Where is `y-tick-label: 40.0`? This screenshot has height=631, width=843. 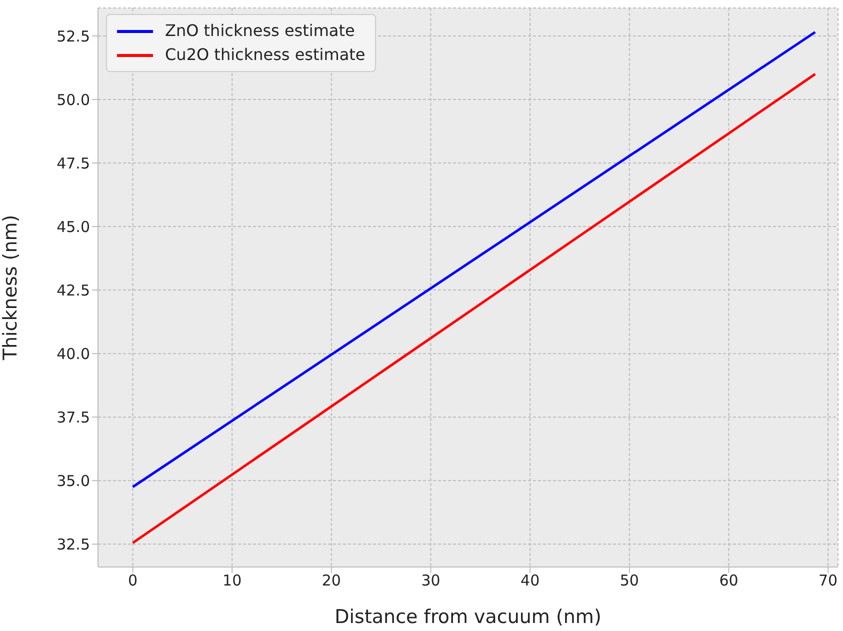 y-tick-label: 40.0 is located at coordinates (73, 353).